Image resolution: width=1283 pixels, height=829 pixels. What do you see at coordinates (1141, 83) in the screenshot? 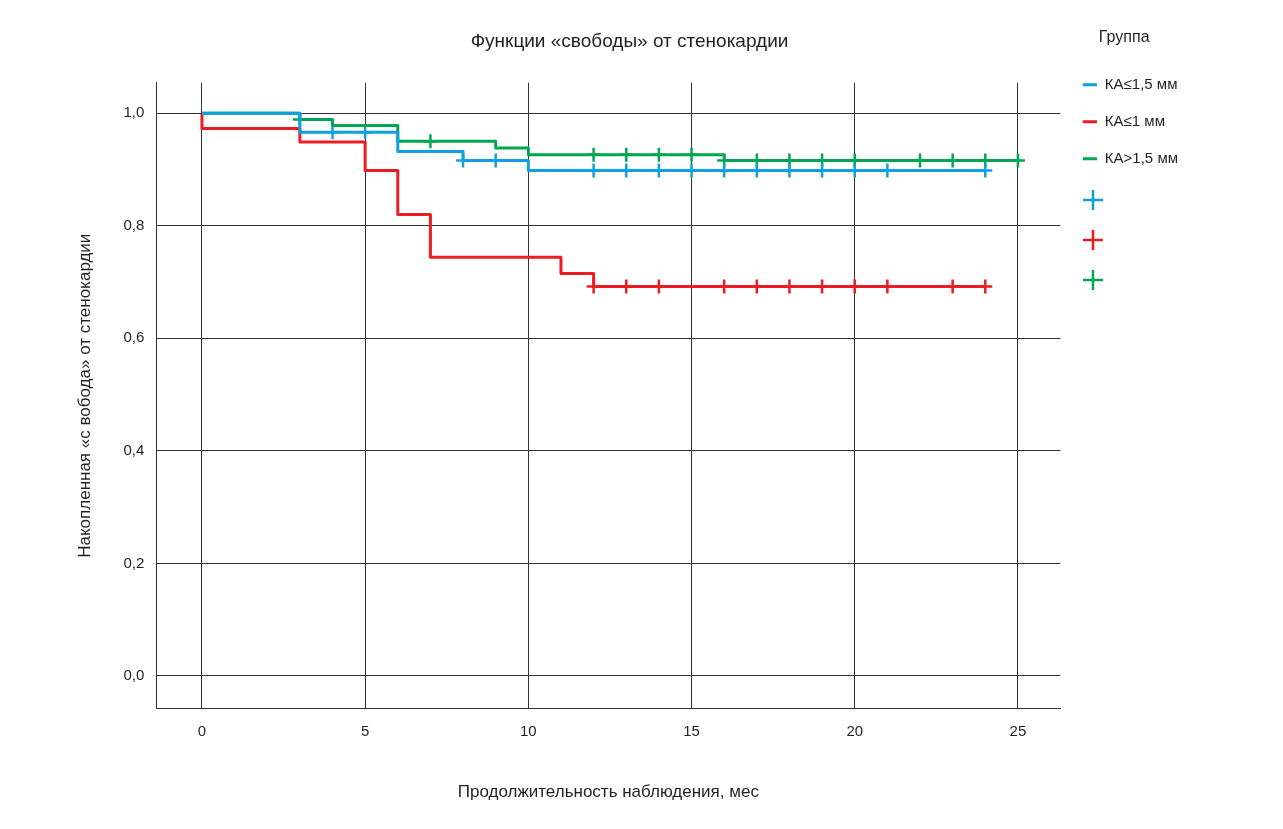
I see `legend-label: КА≤1,5 мм` at bounding box center [1141, 83].